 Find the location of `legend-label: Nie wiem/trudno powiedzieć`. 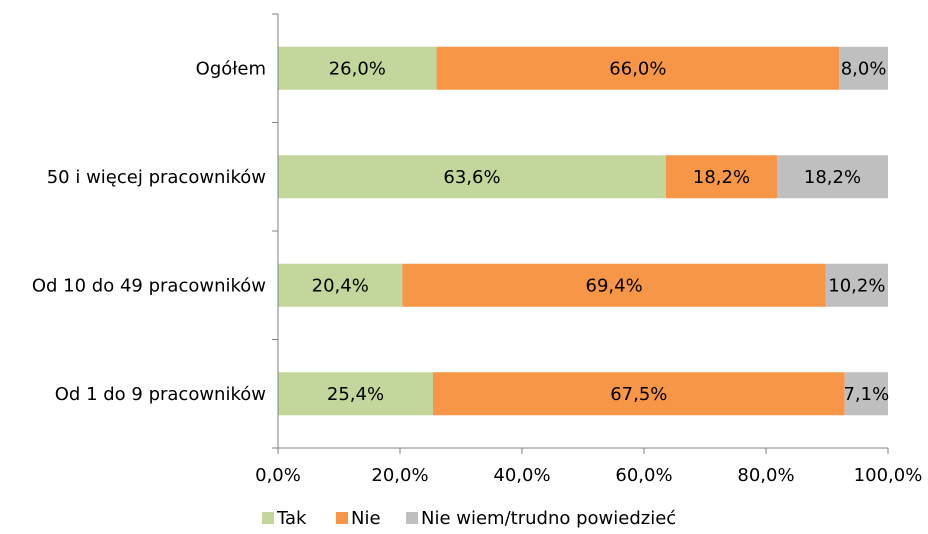

legend-label: Nie wiem/trudno powiedzieć is located at coordinates (548, 518).